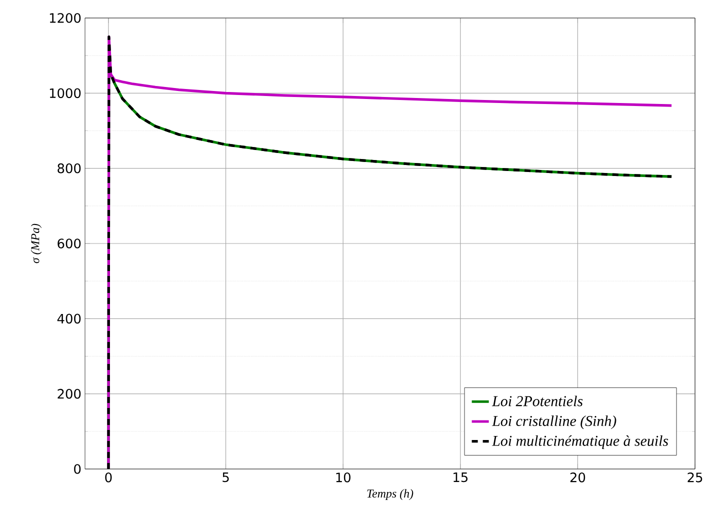 This screenshot has height=518, width=704. I want to click on legend-label: Loi 2Potentiels, so click(537, 401).